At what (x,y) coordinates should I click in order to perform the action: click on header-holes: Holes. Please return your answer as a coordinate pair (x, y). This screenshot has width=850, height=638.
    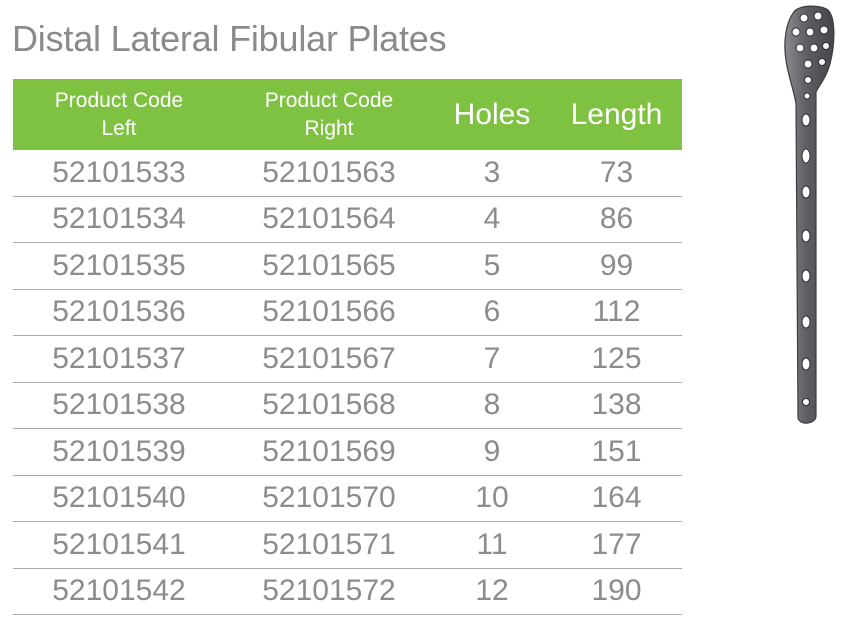
    Looking at the image, I should click on (492, 114).